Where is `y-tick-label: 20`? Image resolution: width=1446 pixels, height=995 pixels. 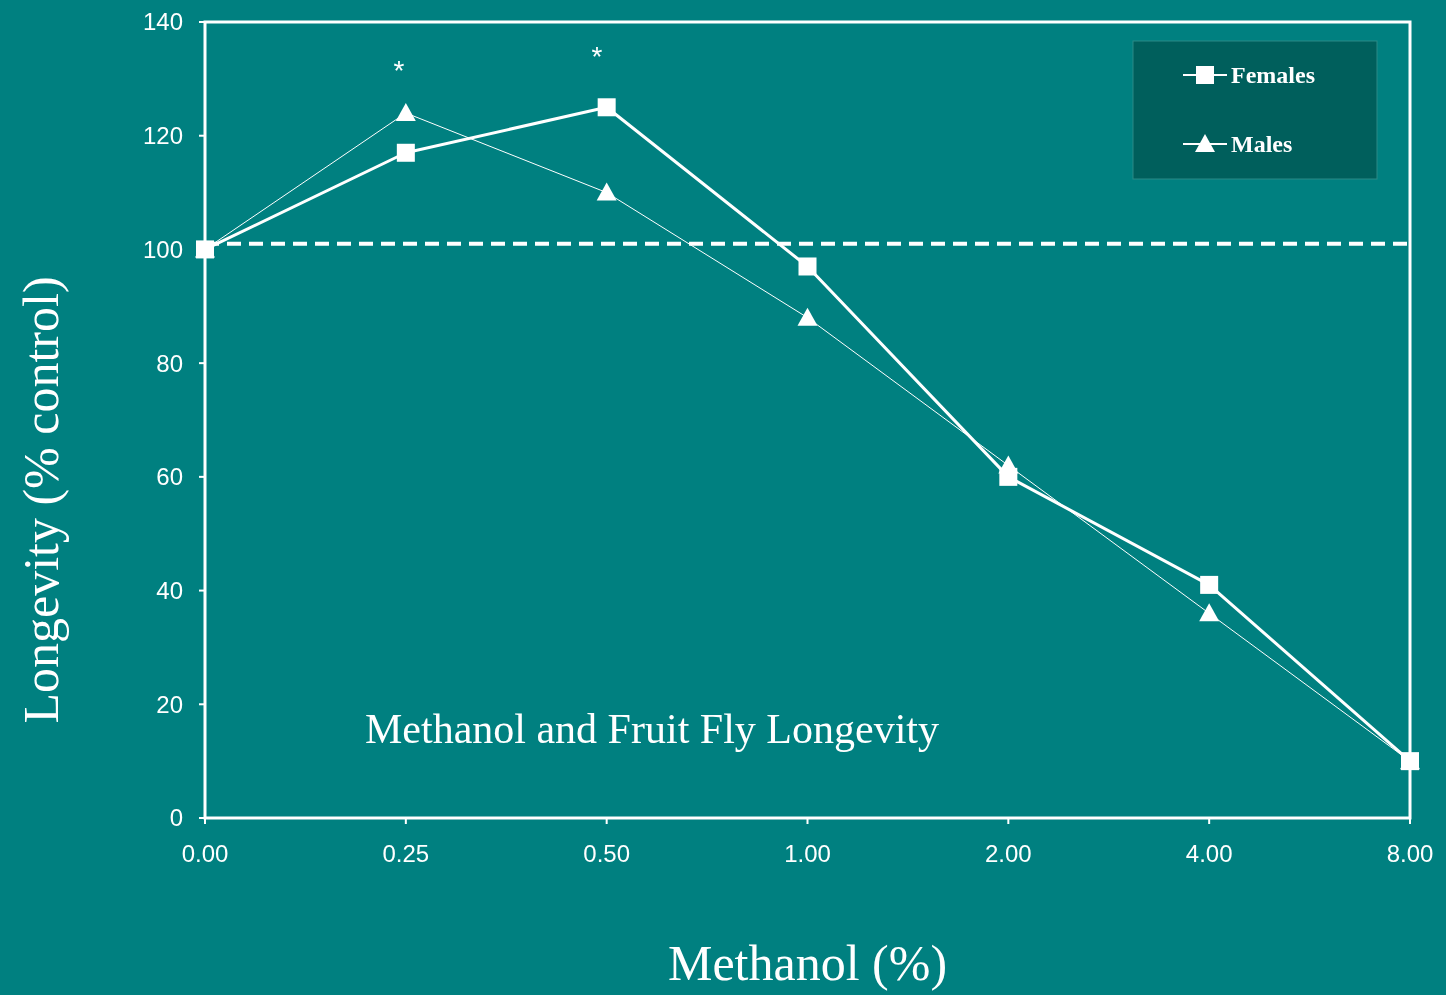
y-tick-label: 20 is located at coordinates (169, 704).